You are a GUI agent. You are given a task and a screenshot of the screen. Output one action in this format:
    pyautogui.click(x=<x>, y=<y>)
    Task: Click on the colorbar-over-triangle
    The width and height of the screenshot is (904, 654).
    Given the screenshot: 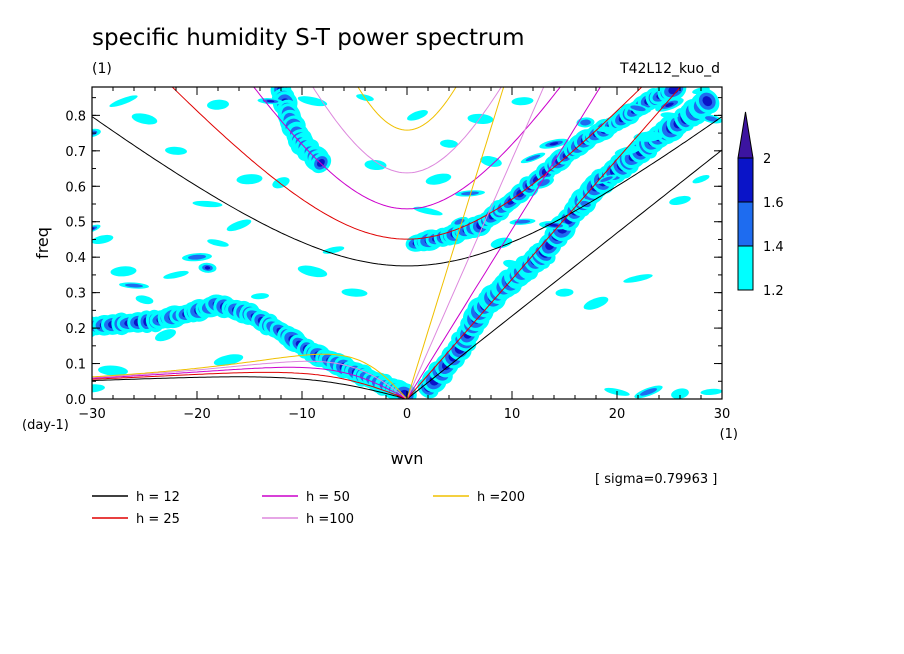 What is the action you would take?
    pyautogui.click(x=745, y=135)
    